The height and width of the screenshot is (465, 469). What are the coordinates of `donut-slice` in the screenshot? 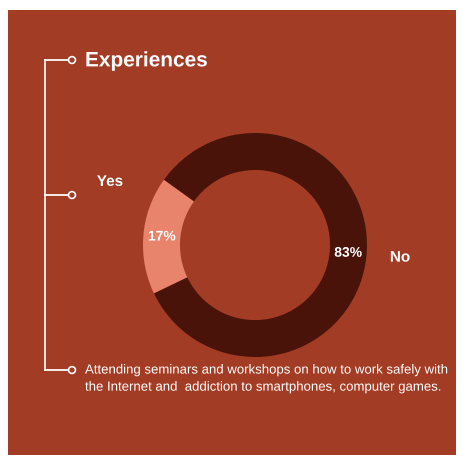 It's located at (168, 237).